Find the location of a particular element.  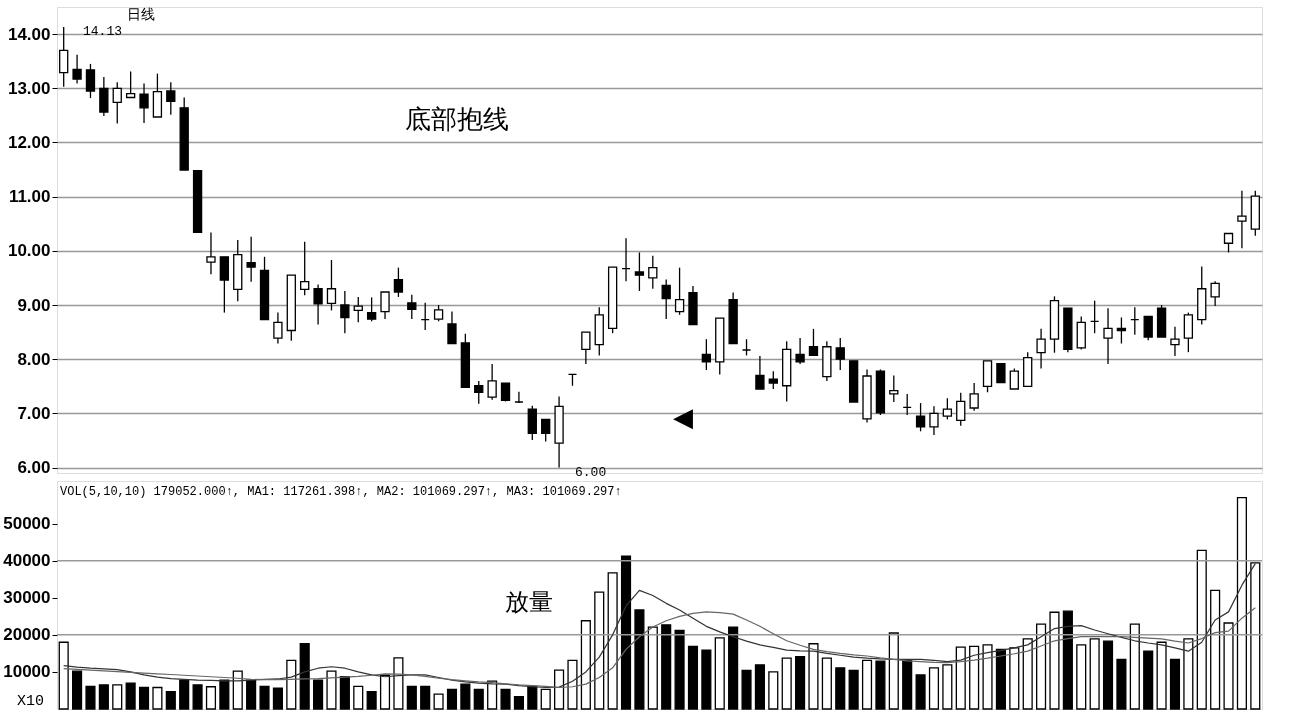

text: X10 is located at coordinates (31, 701).